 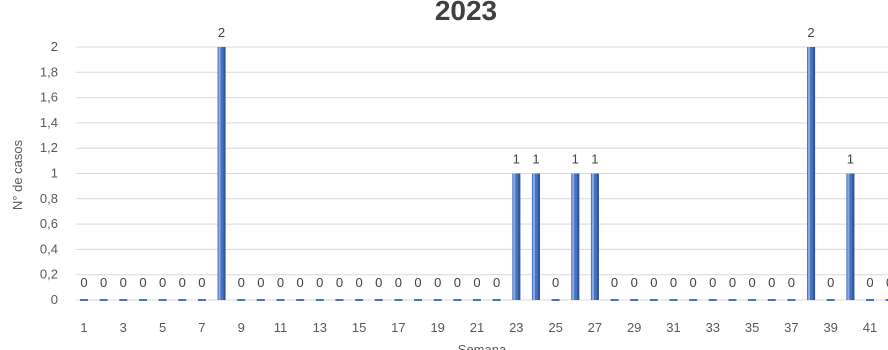 I want to click on x-axis-ticks: 1 3 5 7 9 11 13 15 17 19 21 23 25 27 29 31 33 35 37 39 41, so click(x=478, y=327).